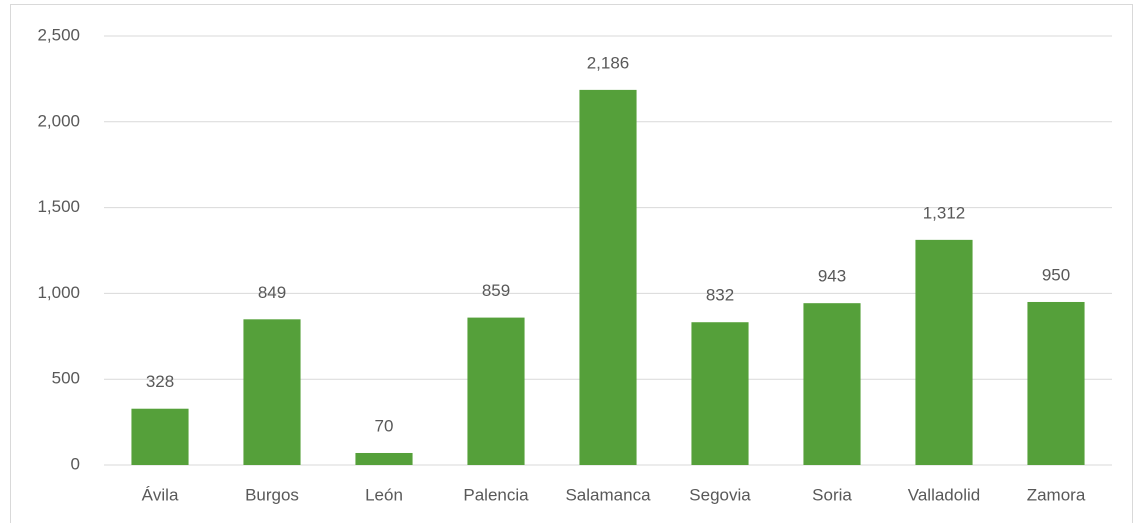 Image resolution: width=1134 pixels, height=523 pixels. Describe the element at coordinates (496, 494) in the screenshot. I see `x-tick-label: Palencia` at that location.